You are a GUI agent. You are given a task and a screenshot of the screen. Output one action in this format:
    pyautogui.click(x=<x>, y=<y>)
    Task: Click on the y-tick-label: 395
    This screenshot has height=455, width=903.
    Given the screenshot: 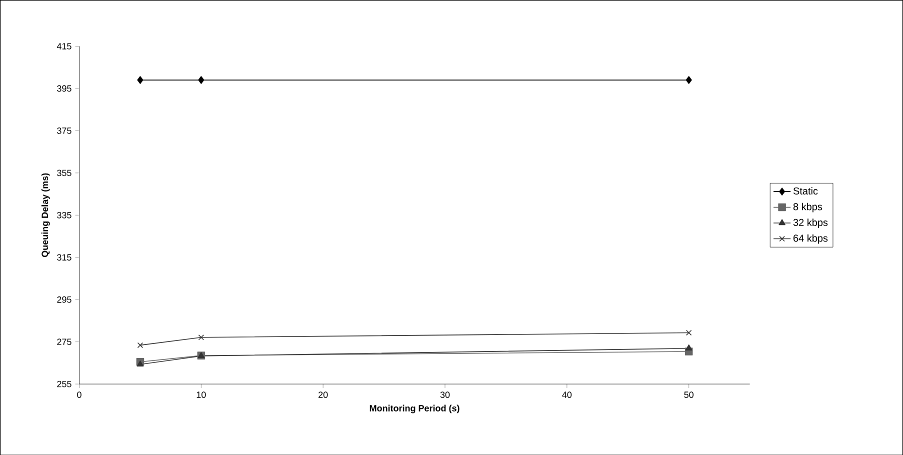 What is the action you would take?
    pyautogui.click(x=64, y=88)
    